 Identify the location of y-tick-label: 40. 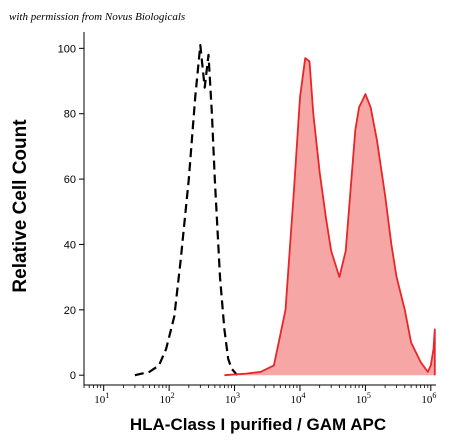
(70, 245).